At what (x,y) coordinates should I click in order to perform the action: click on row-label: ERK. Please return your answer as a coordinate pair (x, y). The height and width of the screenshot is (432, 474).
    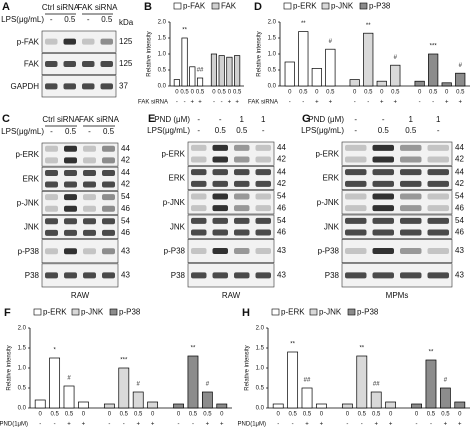
    Looking at the image, I should click on (177, 178).